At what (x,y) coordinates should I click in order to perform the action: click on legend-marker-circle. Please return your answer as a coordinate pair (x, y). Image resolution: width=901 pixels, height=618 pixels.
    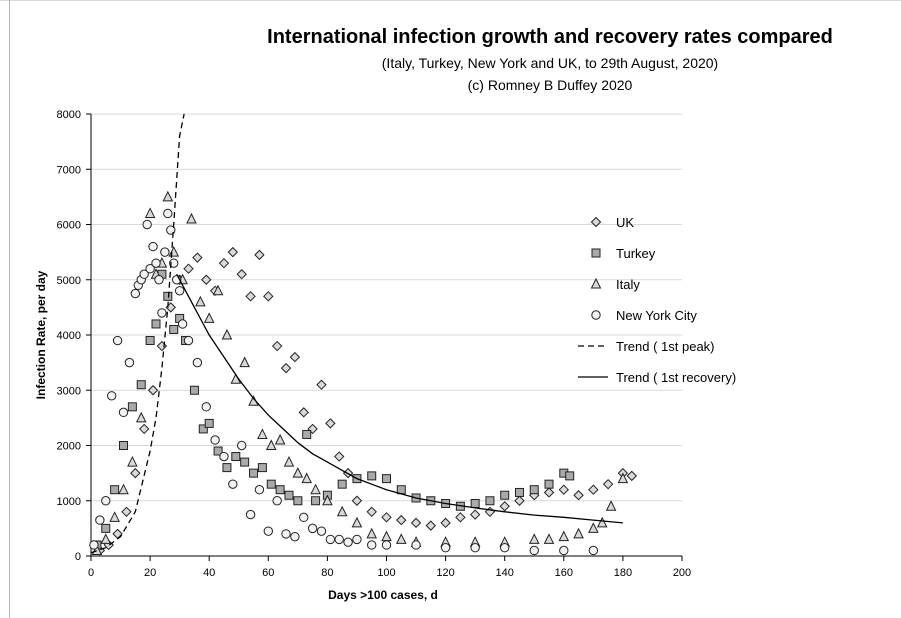
    Looking at the image, I should click on (596, 315).